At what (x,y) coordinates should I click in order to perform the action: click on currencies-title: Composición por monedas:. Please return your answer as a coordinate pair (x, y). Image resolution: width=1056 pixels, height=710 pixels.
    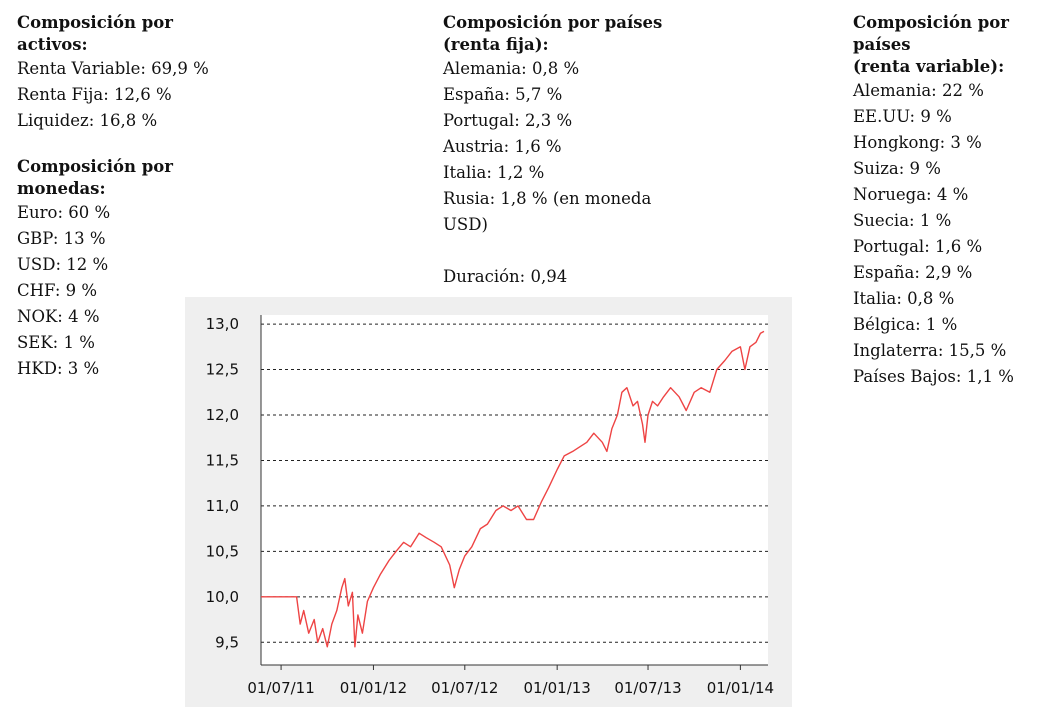
    Looking at the image, I should click on (95, 177).